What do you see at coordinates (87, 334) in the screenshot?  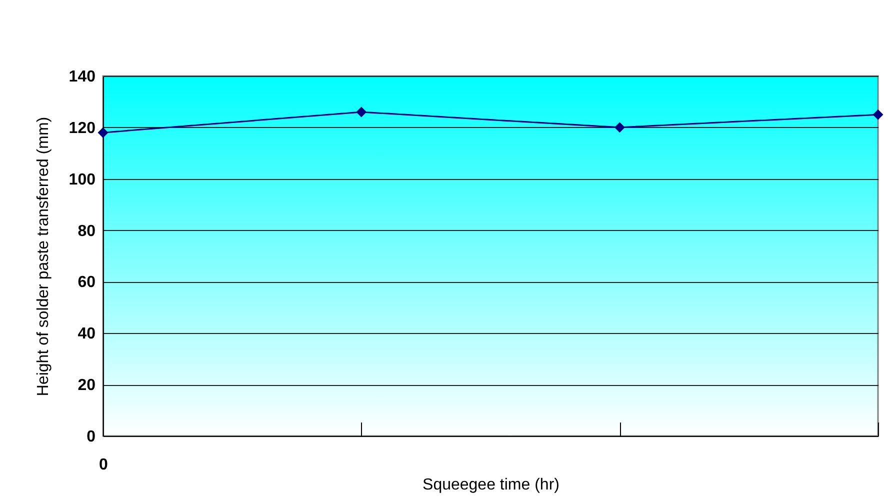 I see `y-tick-label: 40` at bounding box center [87, 334].